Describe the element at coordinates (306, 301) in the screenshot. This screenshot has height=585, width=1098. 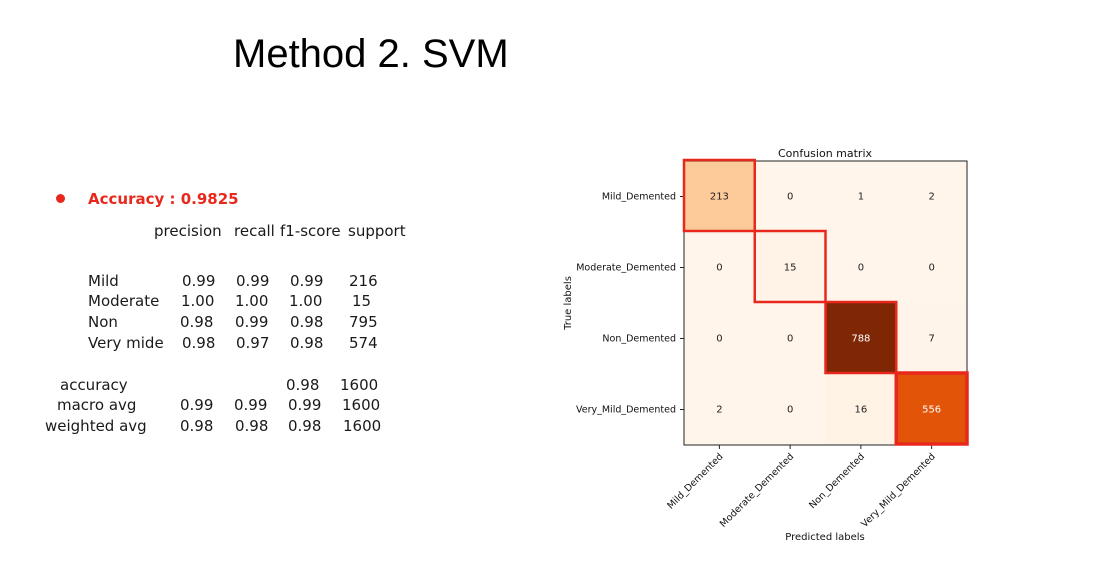
I see `cell-f1: 1.00` at that location.